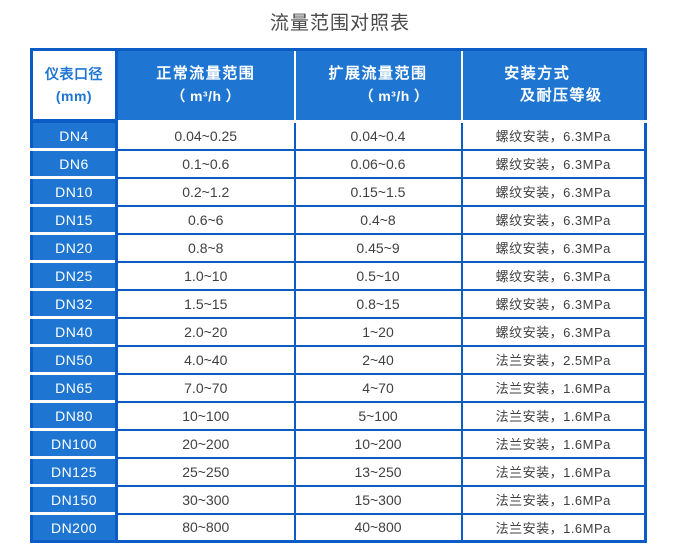 Image resolution: width=680 pixels, height=547 pixels. I want to click on normal-range-cell: 7.0~70, so click(205, 387).